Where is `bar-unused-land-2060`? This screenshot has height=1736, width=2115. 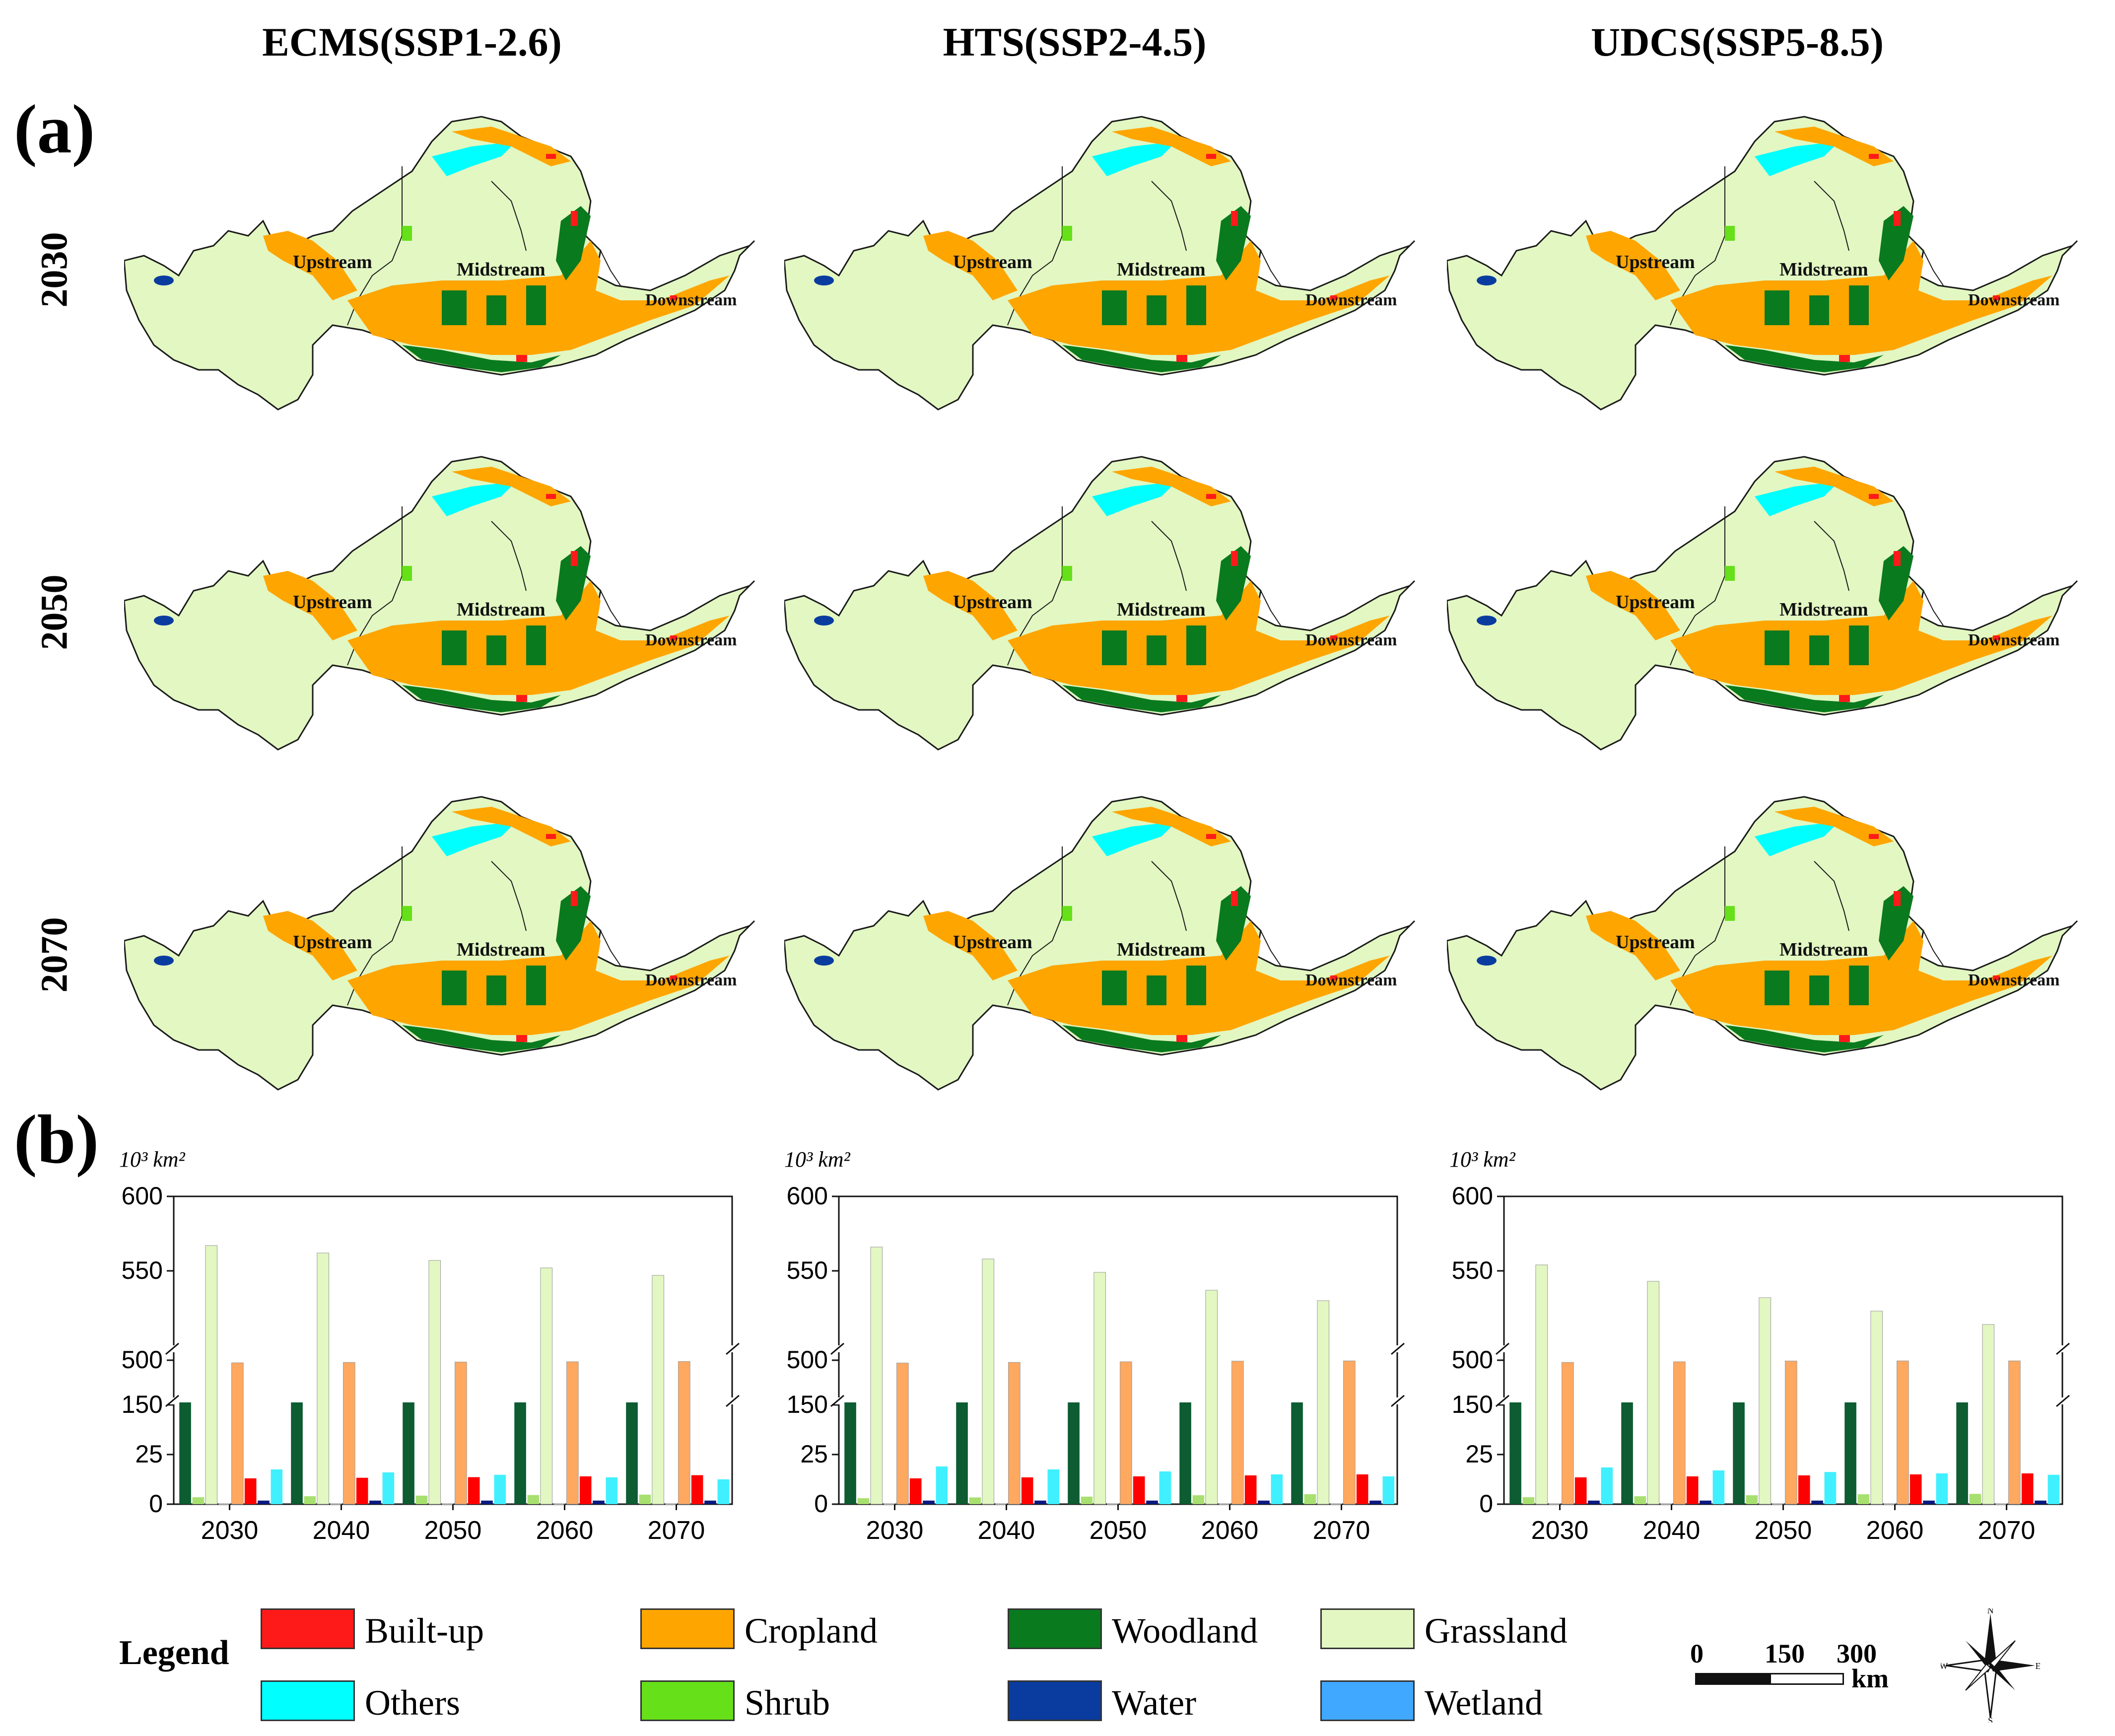
bar-unused-land-2060 is located at coordinates (1942, 1488).